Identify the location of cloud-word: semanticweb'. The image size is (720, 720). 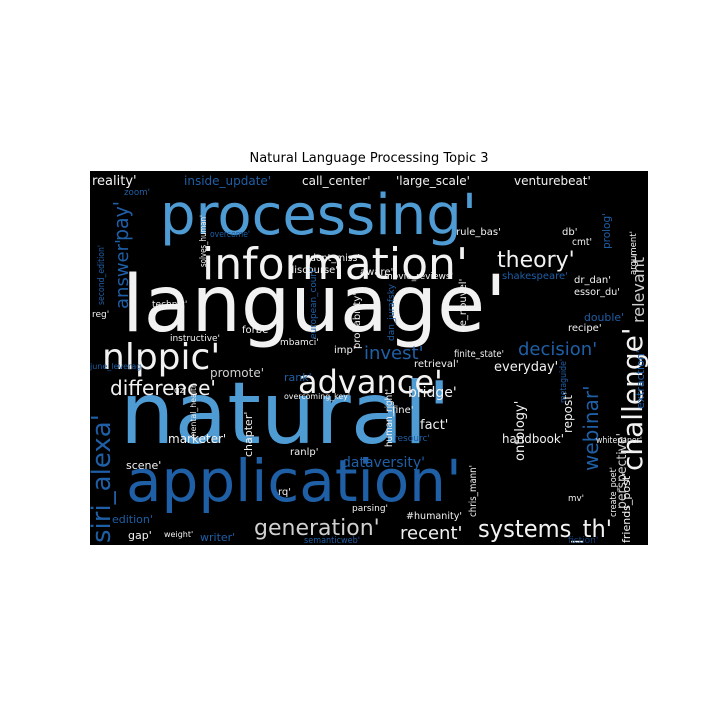
(332, 540).